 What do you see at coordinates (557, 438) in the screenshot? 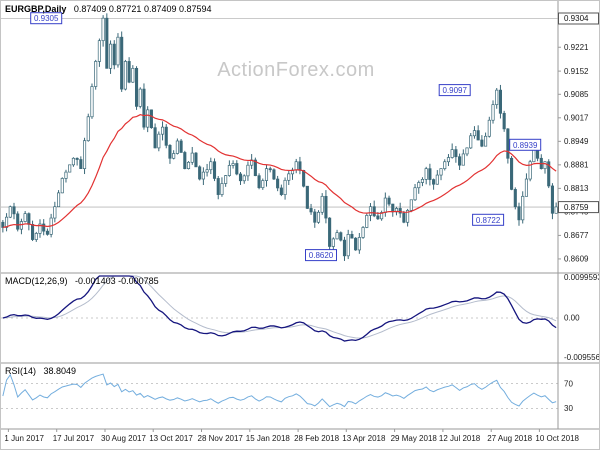
I see `svg-text: 10 Oct 2018` at bounding box center [557, 438].